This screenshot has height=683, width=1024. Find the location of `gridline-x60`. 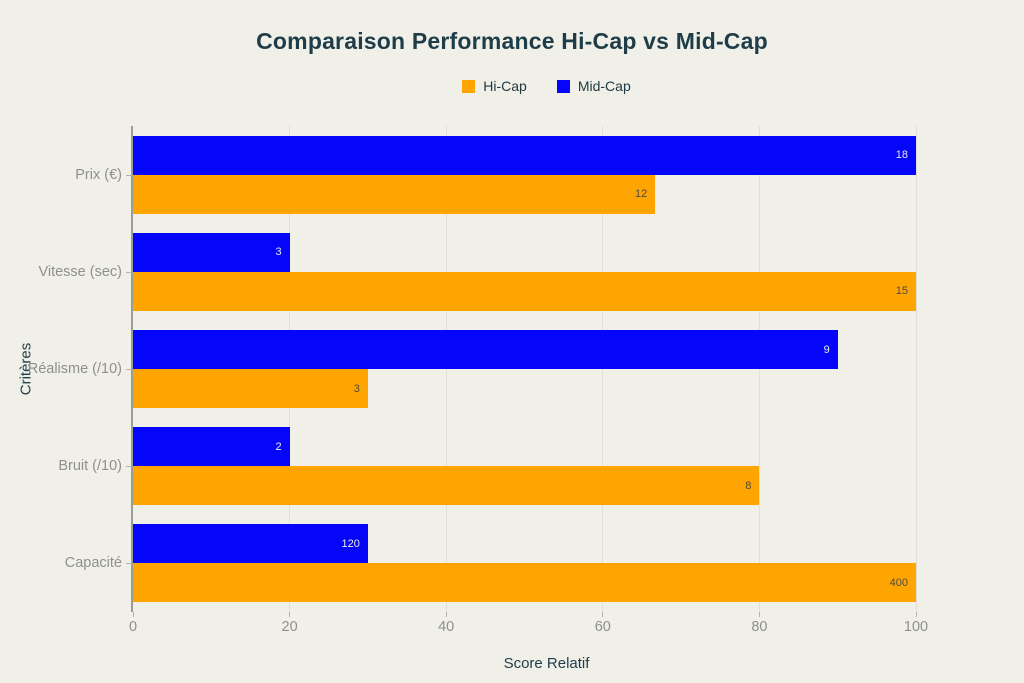

gridline-x60 is located at coordinates (603, 369).